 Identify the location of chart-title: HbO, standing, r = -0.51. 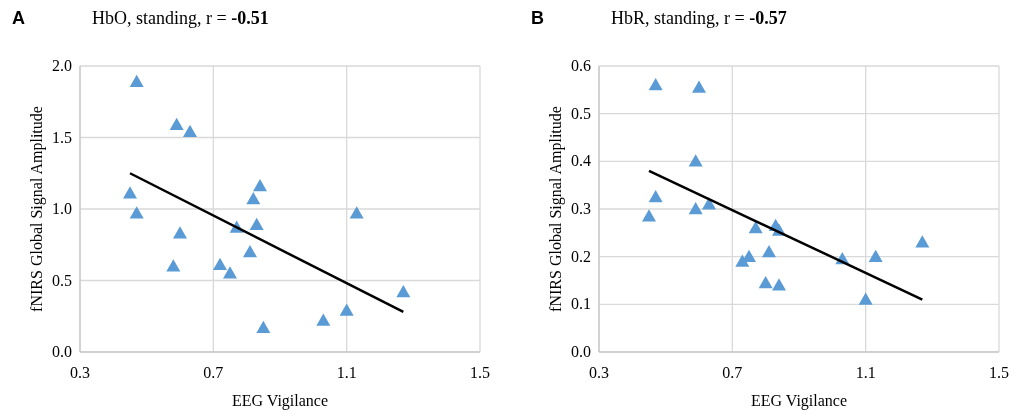
(180, 18).